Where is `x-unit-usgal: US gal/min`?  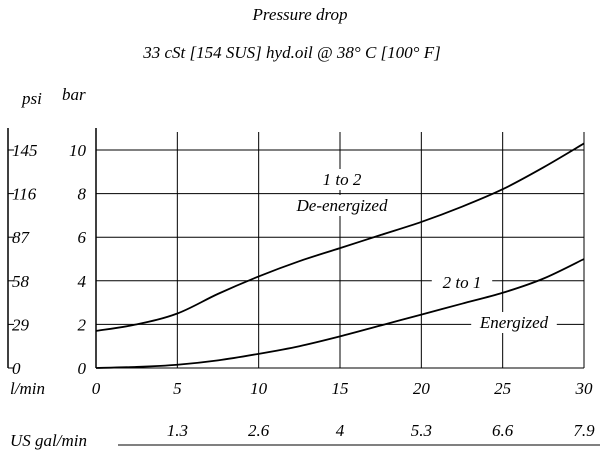
x-unit-usgal: US gal/min is located at coordinates (48, 440).